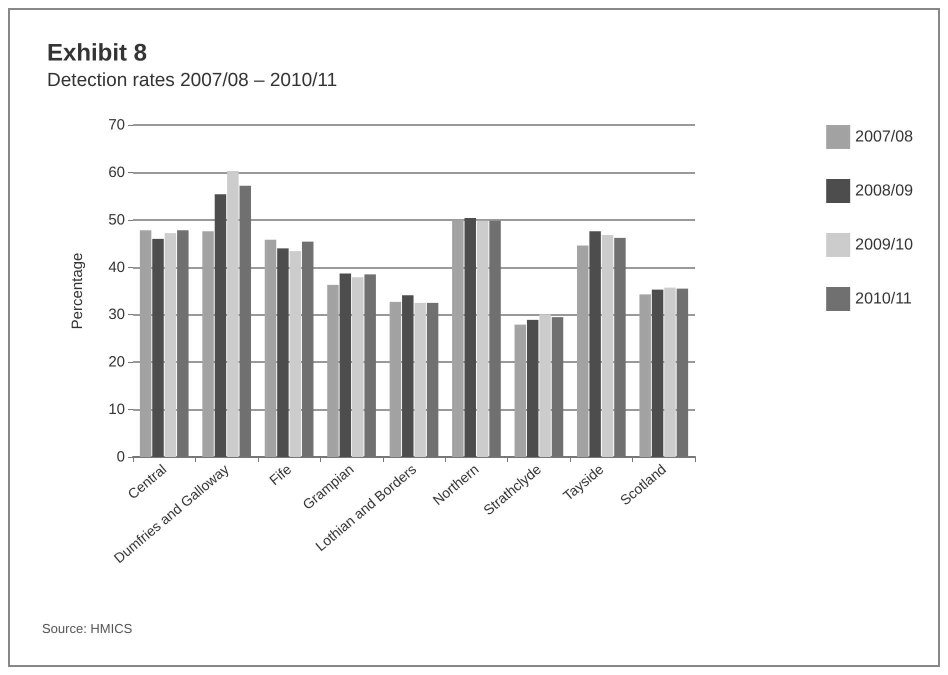 The height and width of the screenshot is (675, 948). I want to click on legend-label: 2010/11, so click(883, 299).